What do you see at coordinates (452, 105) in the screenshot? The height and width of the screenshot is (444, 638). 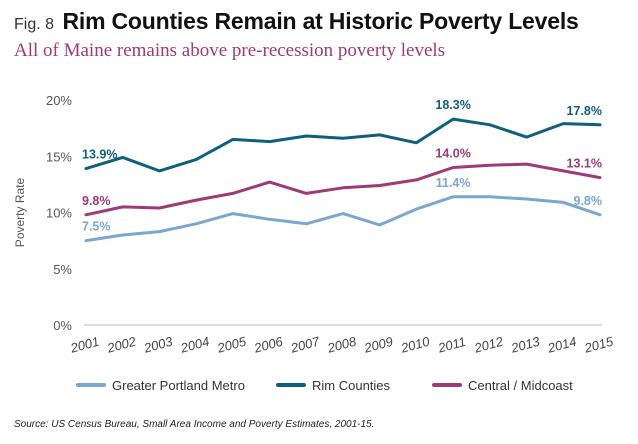 I see `data-label: 18.3%` at bounding box center [452, 105].